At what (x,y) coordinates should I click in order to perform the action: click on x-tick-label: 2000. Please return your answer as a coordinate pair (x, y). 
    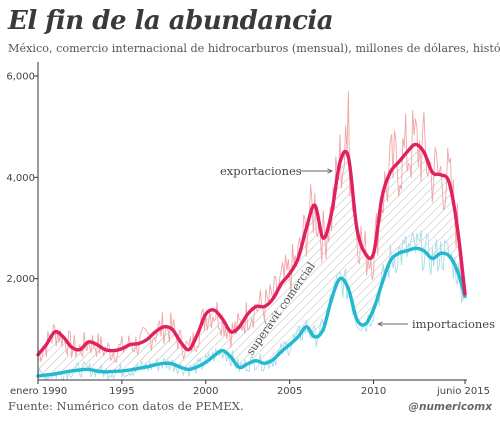
    Looking at the image, I should click on (205, 391).